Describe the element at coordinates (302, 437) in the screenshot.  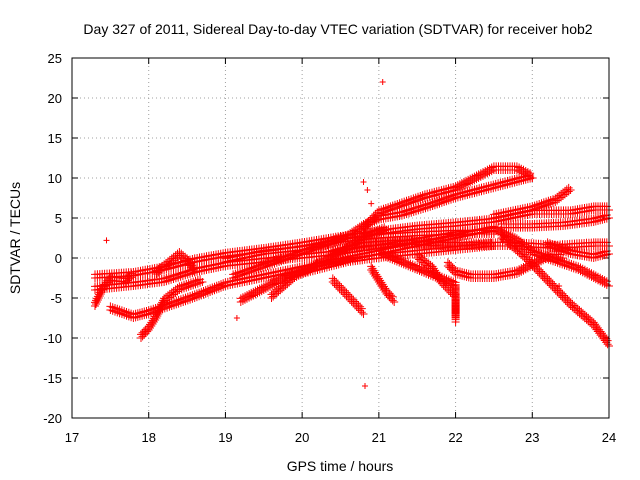
I see `x-tick-label: 20` at that location.